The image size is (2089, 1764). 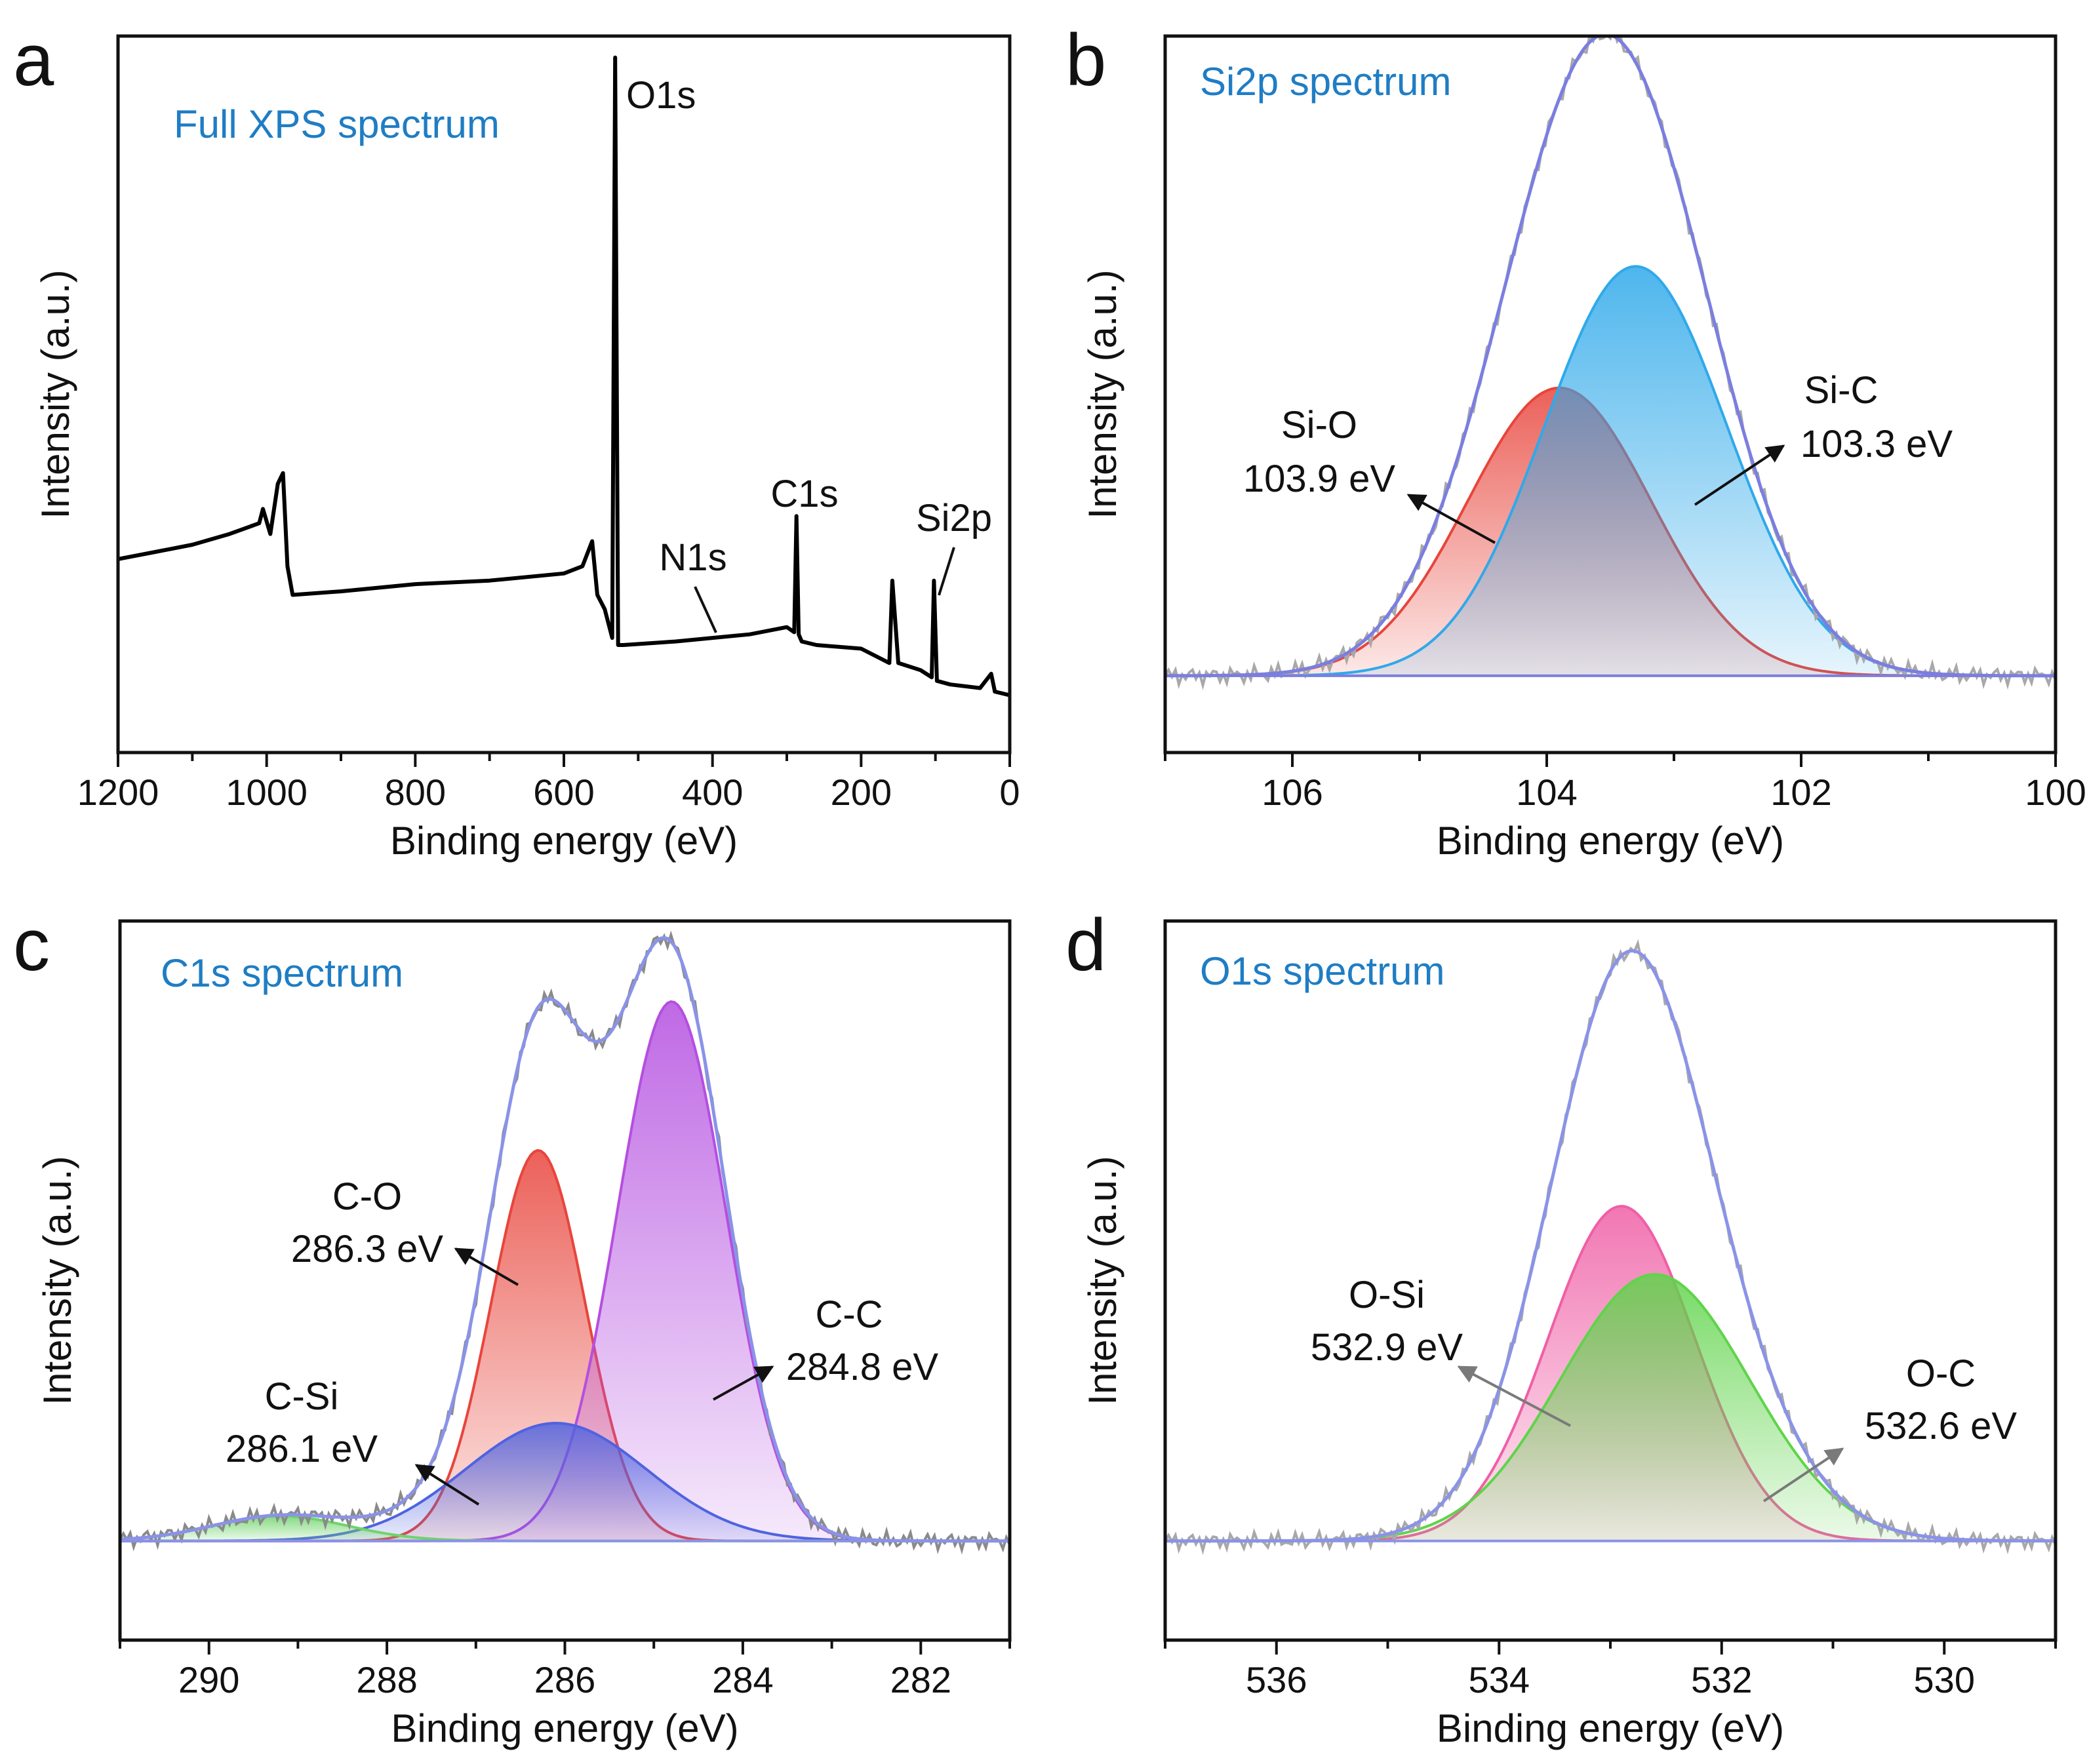 What do you see at coordinates (564, 1679) in the screenshot?
I see `x-tick-label: 286` at bounding box center [564, 1679].